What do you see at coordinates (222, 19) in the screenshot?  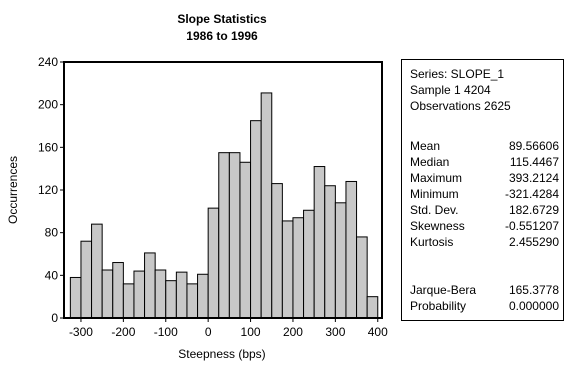 I see `chart-title: Slope Statistics` at bounding box center [222, 19].